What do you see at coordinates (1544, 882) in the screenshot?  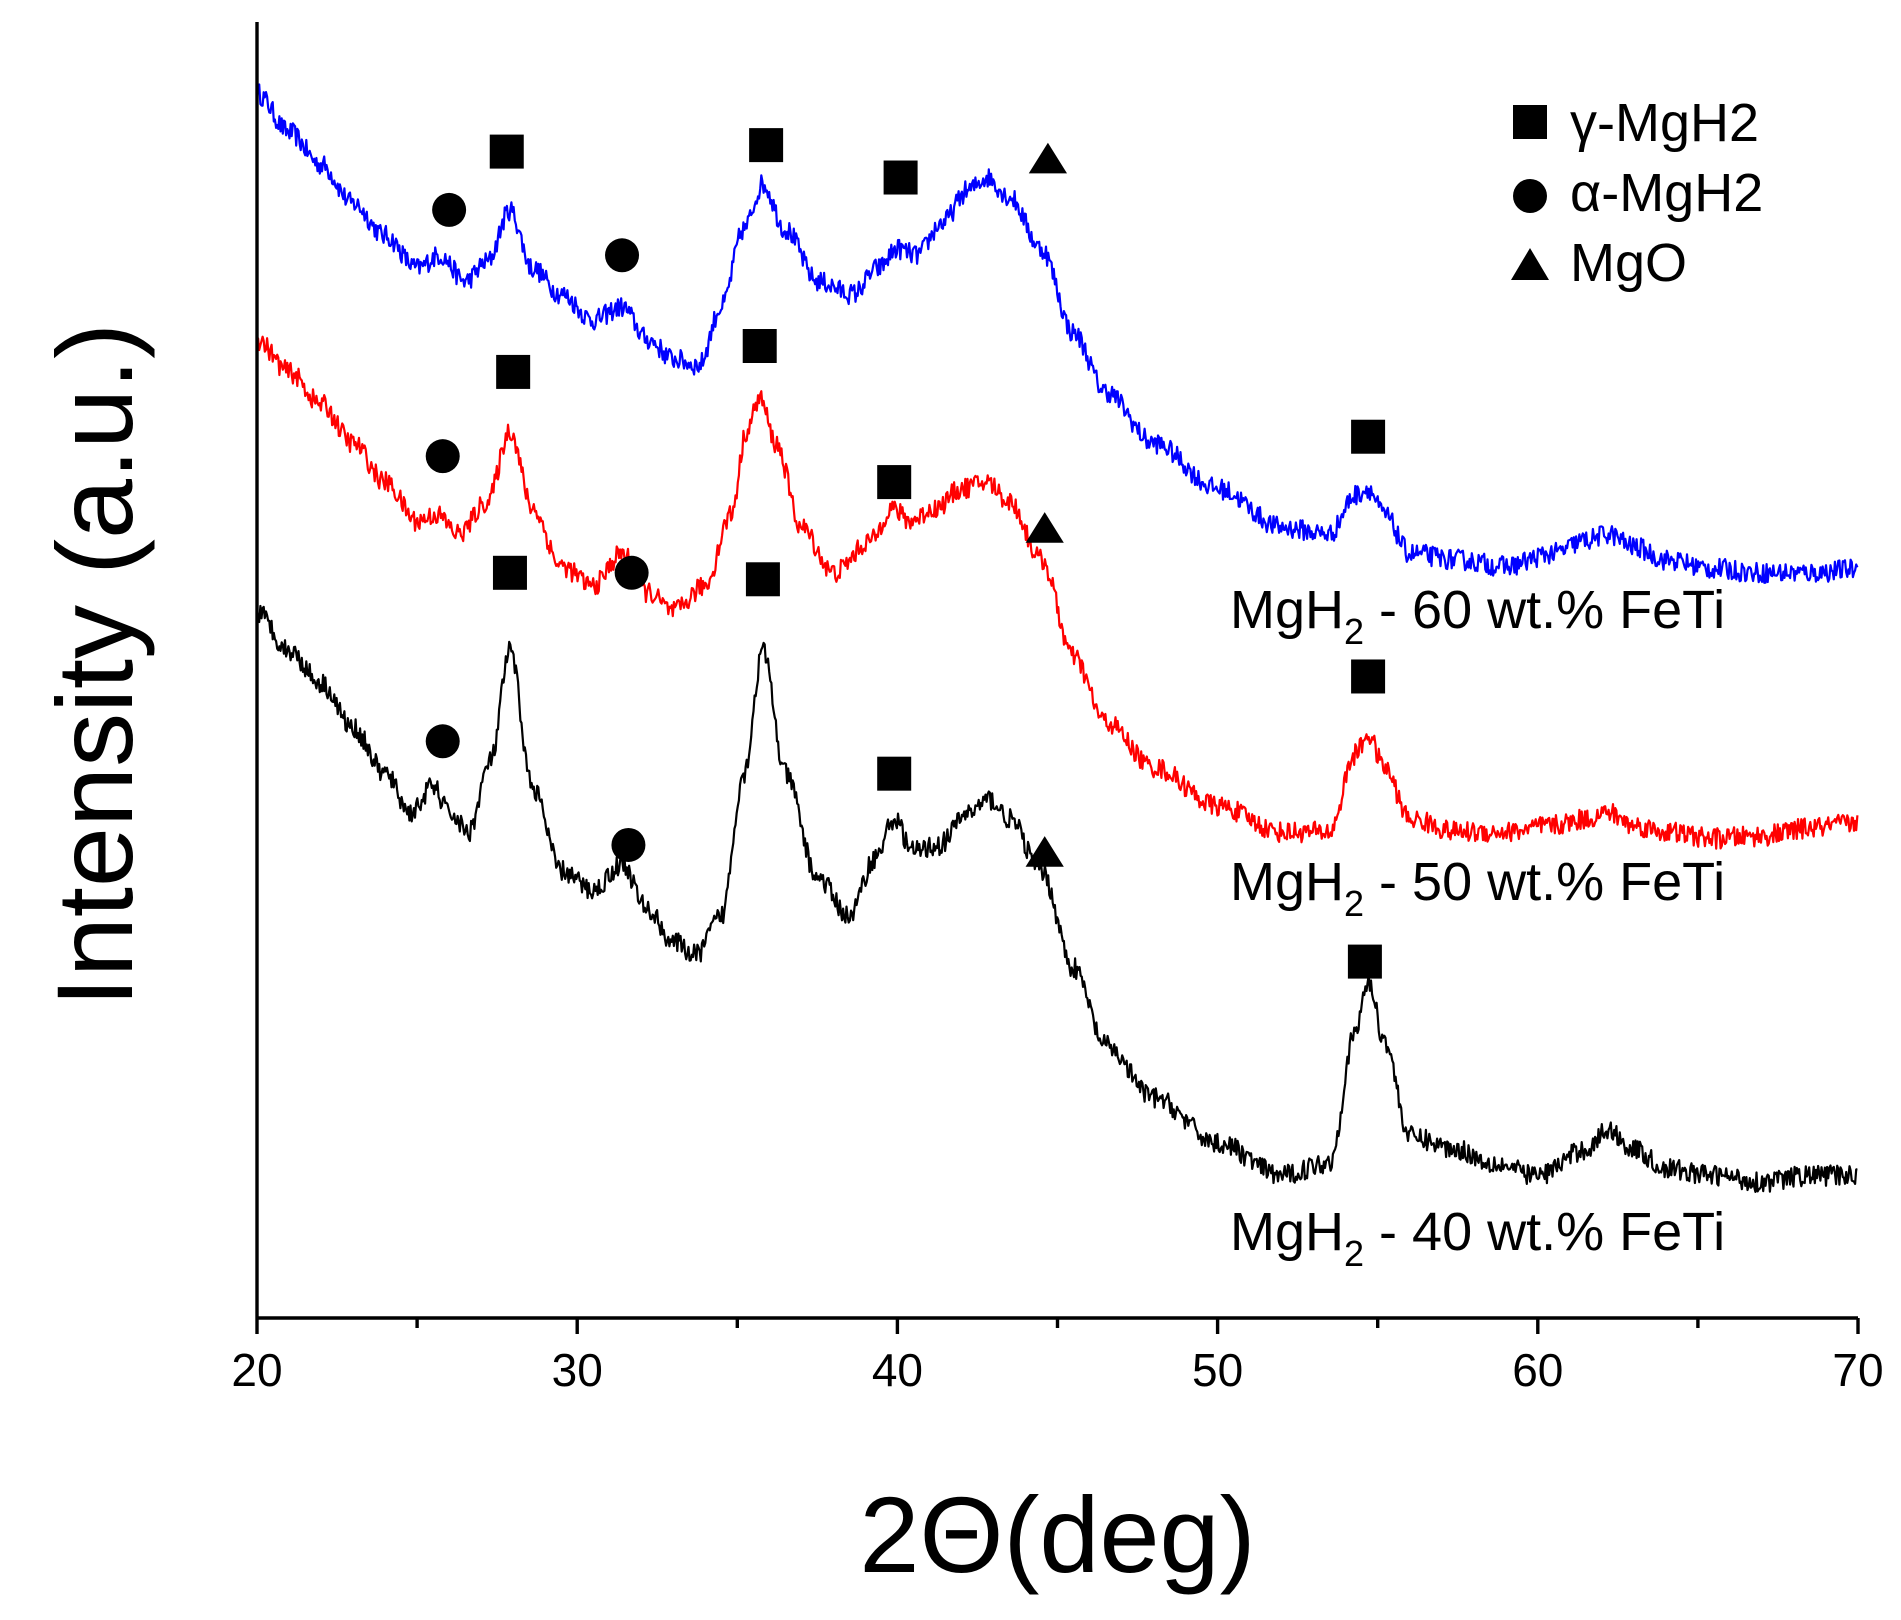 I see `series-label-rest: - 50 wt.% FeTi` at bounding box center [1544, 882].